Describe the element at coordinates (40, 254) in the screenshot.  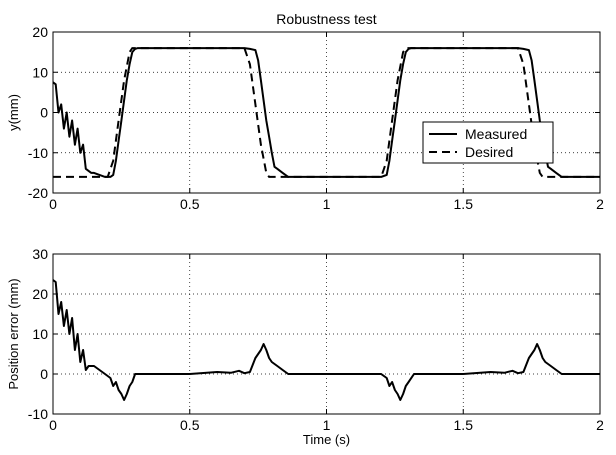
I see `y-tick-label: 30` at that location.